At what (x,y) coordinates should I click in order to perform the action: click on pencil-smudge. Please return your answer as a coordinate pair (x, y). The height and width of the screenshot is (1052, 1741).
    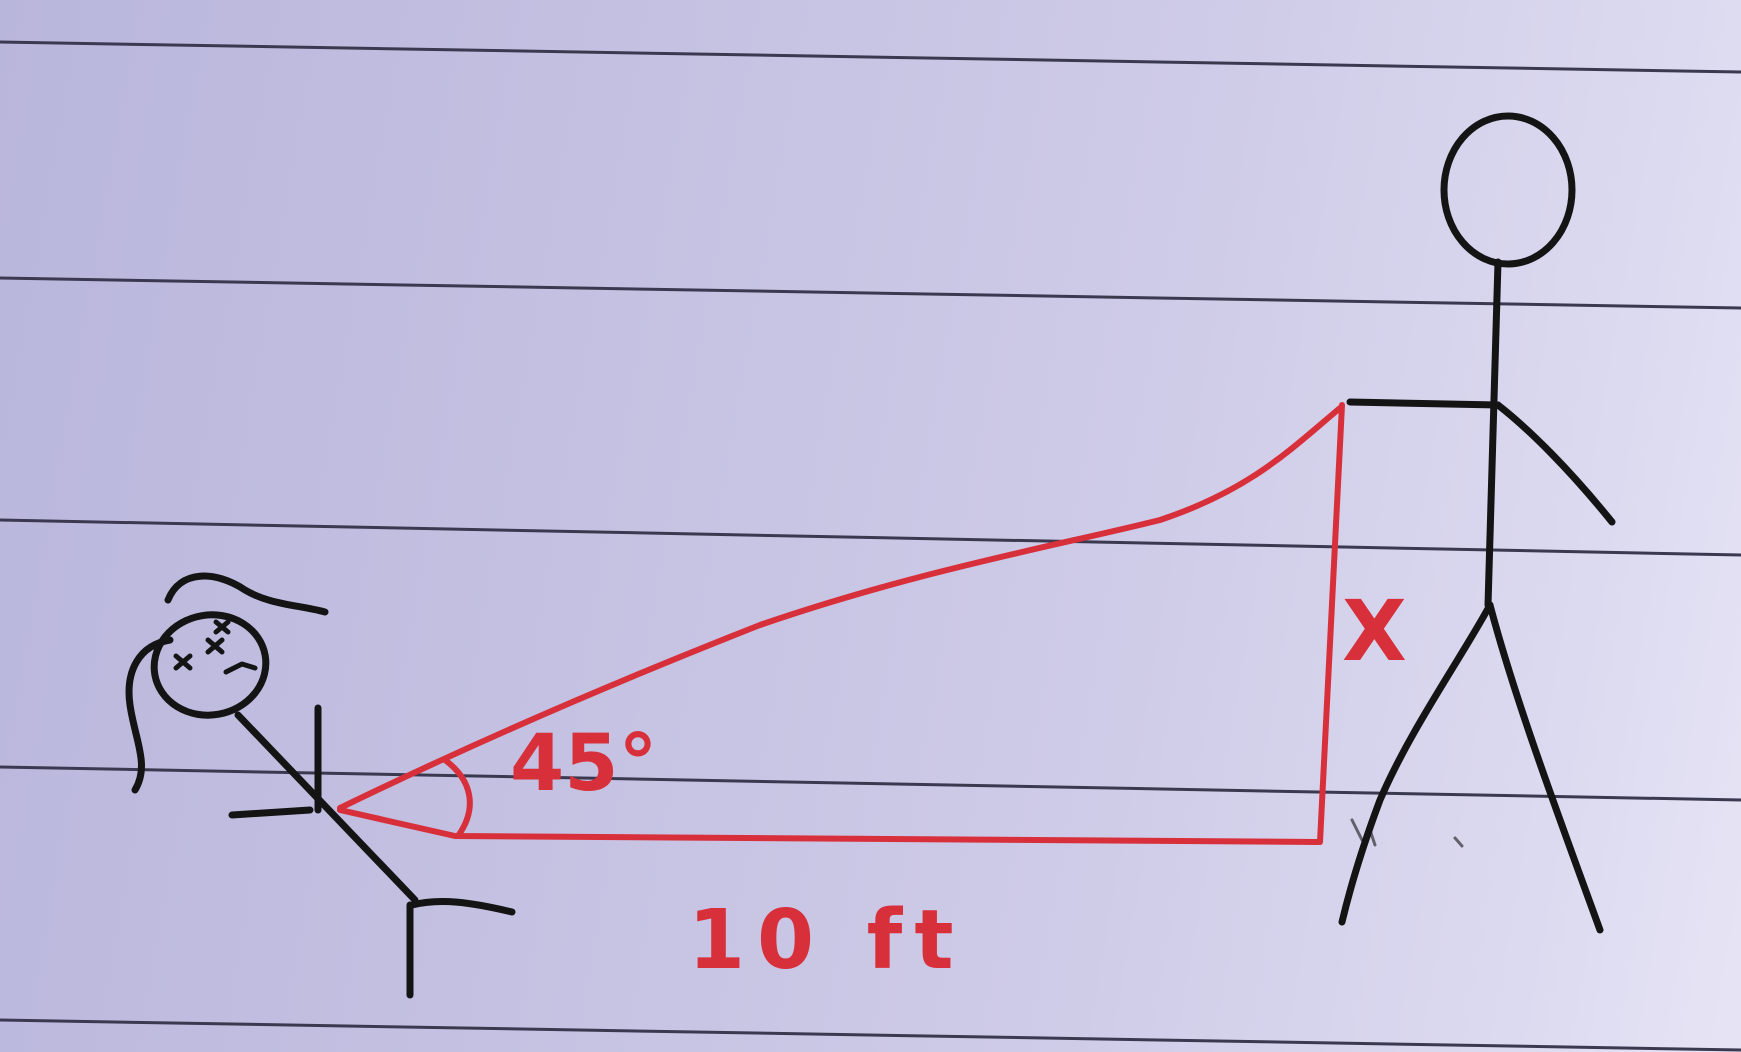
    Looking at the image, I should click on (1407, 833).